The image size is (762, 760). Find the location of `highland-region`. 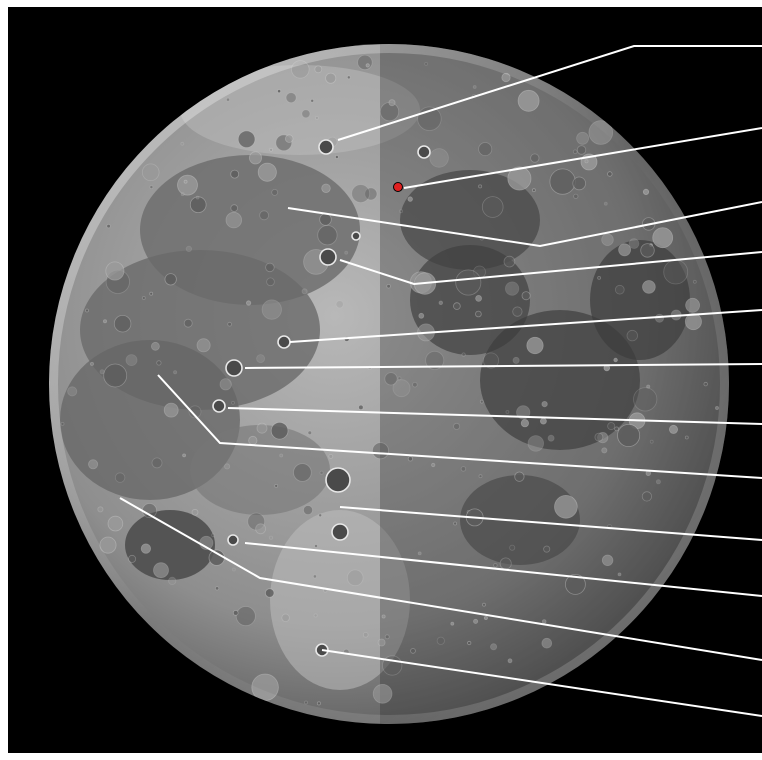

highland-region is located at coordinates (340, 600).